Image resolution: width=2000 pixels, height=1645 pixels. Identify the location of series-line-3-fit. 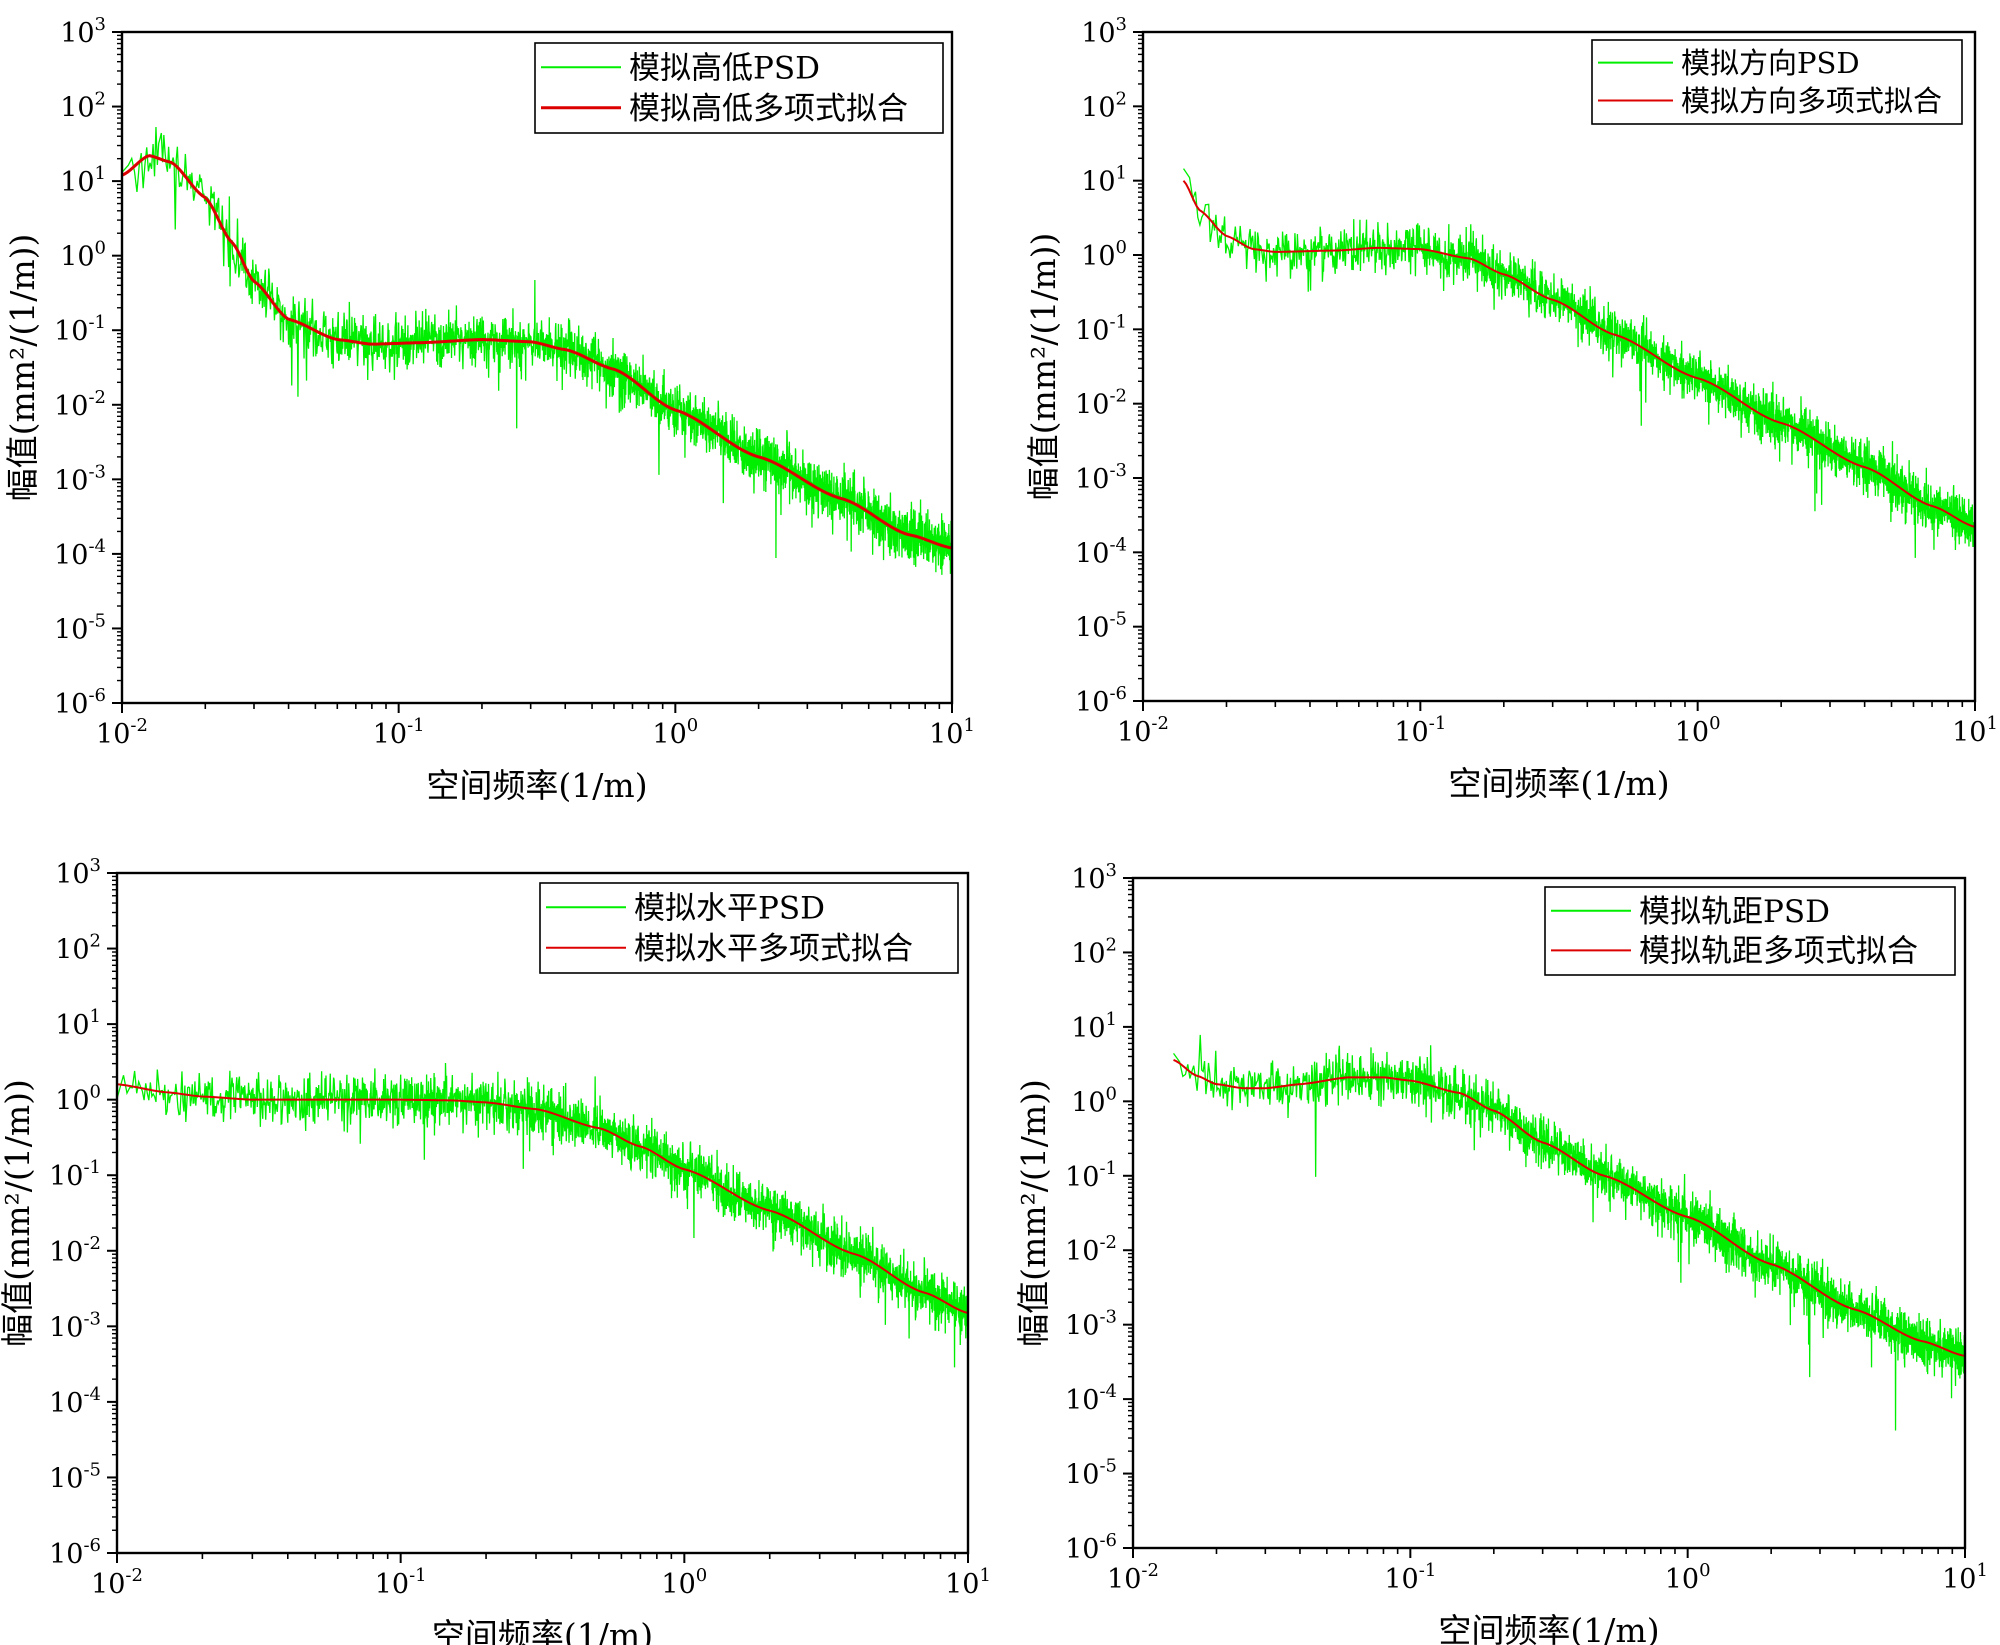
(542, 1198).